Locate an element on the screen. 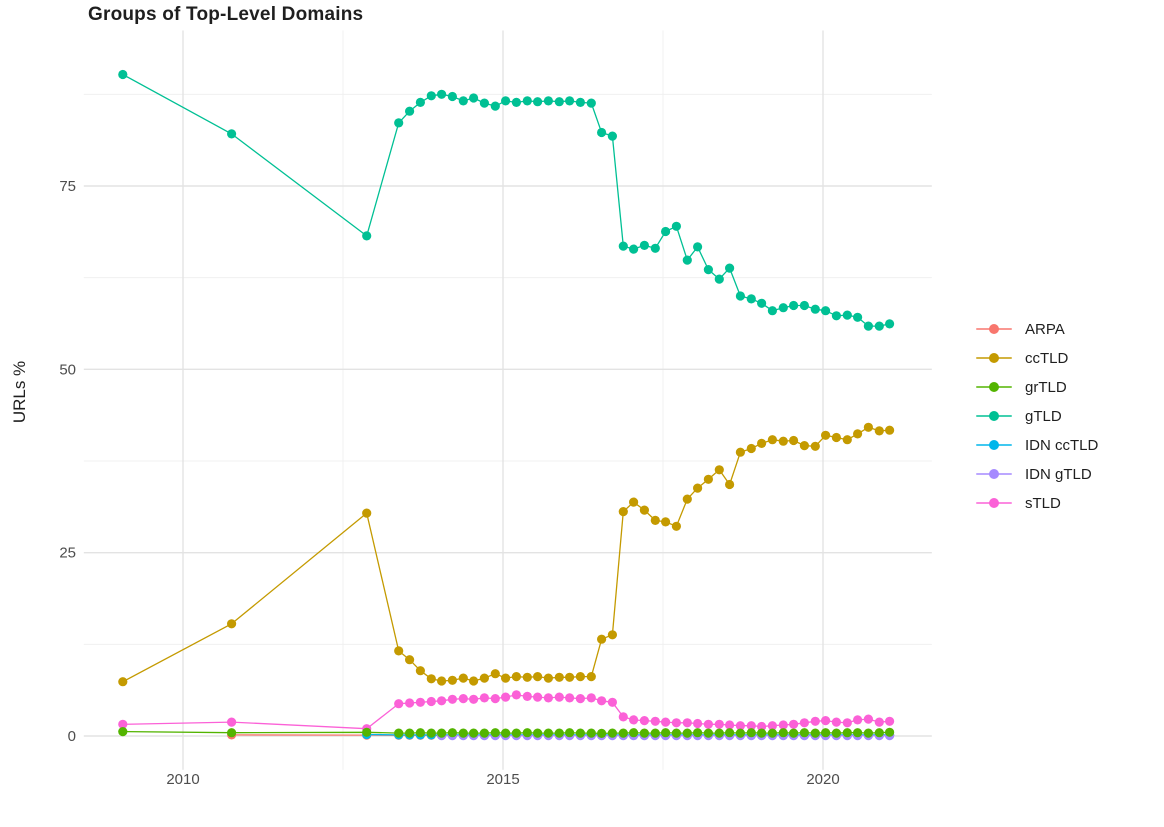  x-tick-label: 2010 is located at coordinates (182, 779).